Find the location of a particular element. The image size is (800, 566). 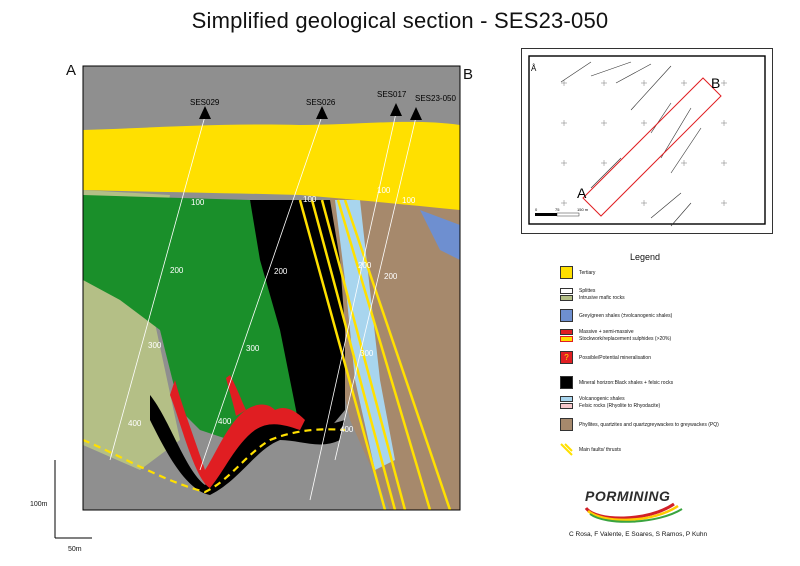

legend-item: Tertiary is located at coordinates (577, 272).